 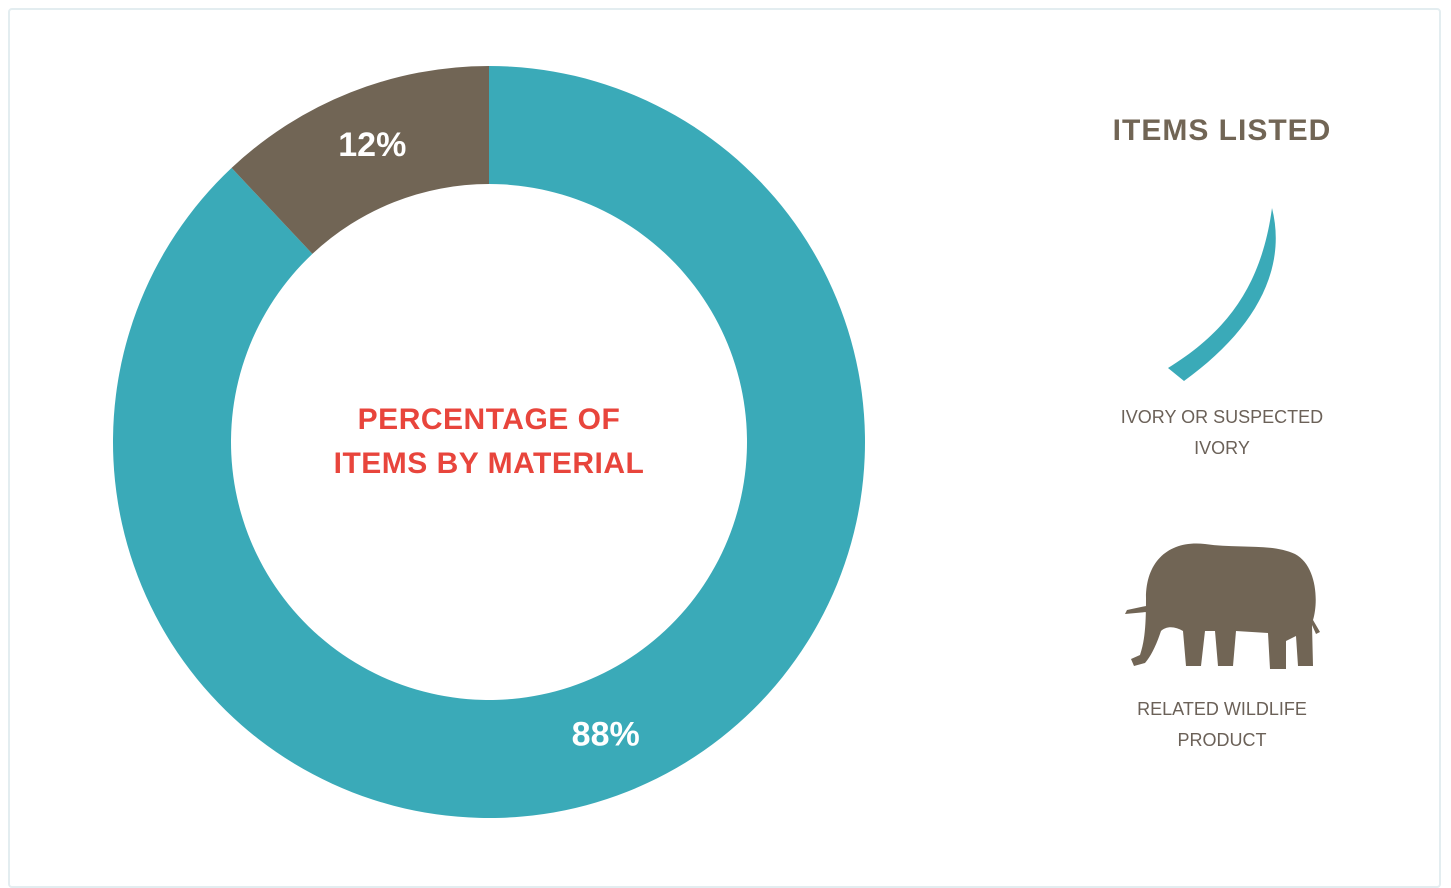 What do you see at coordinates (606, 735) in the screenshot?
I see `value-label: 88%` at bounding box center [606, 735].